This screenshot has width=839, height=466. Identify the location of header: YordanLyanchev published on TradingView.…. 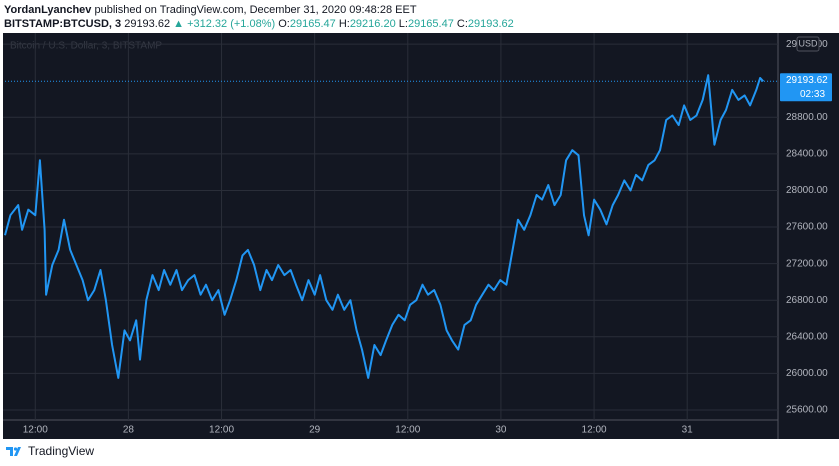
(259, 17).